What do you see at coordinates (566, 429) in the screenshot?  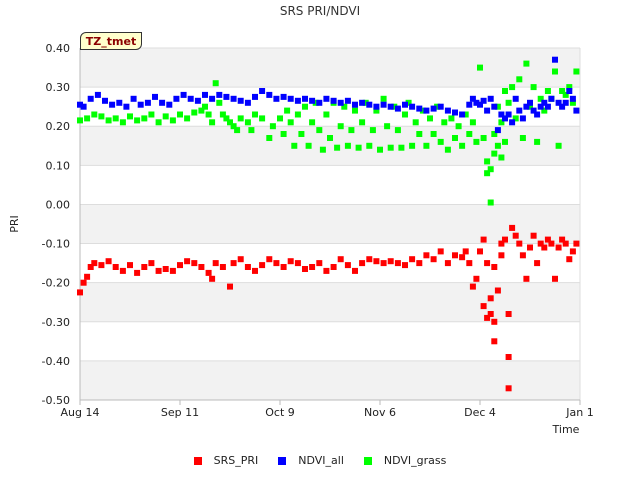 I see `x-axis-label: Time` at bounding box center [566, 429].